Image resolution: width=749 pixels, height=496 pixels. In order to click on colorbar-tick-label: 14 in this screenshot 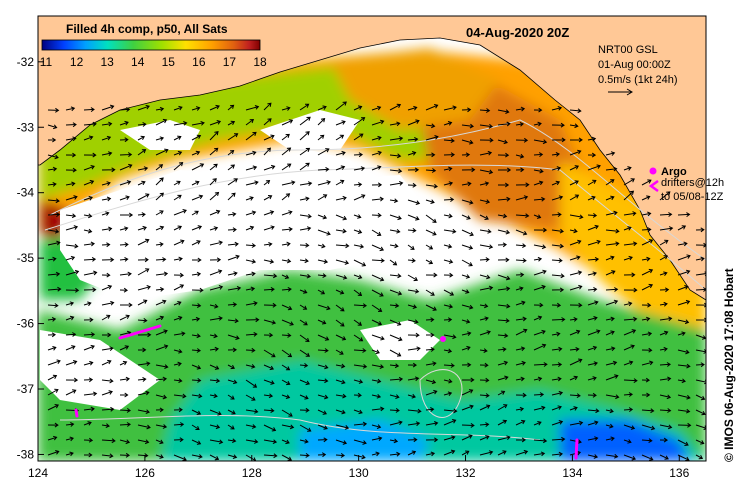, I will do `click(138, 62)`.